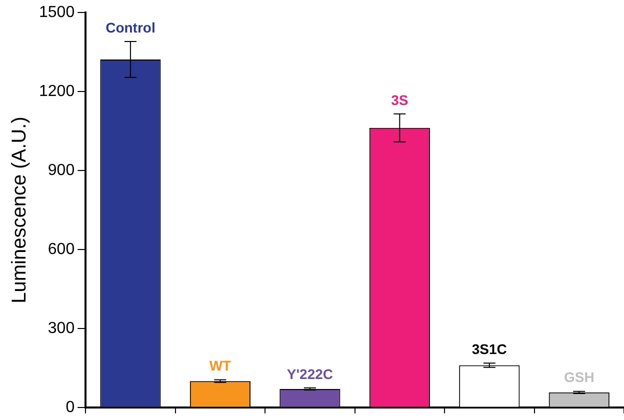  I want to click on y-axis-title: Luminescence (A.U.), so click(19, 210).